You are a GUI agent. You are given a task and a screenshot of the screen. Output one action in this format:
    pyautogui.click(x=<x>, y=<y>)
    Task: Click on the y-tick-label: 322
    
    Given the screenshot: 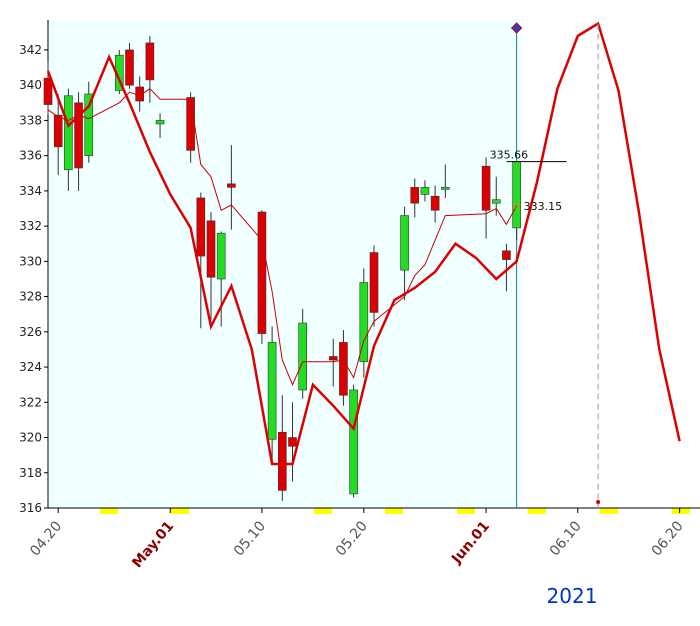 What is the action you would take?
    pyautogui.click(x=30, y=402)
    